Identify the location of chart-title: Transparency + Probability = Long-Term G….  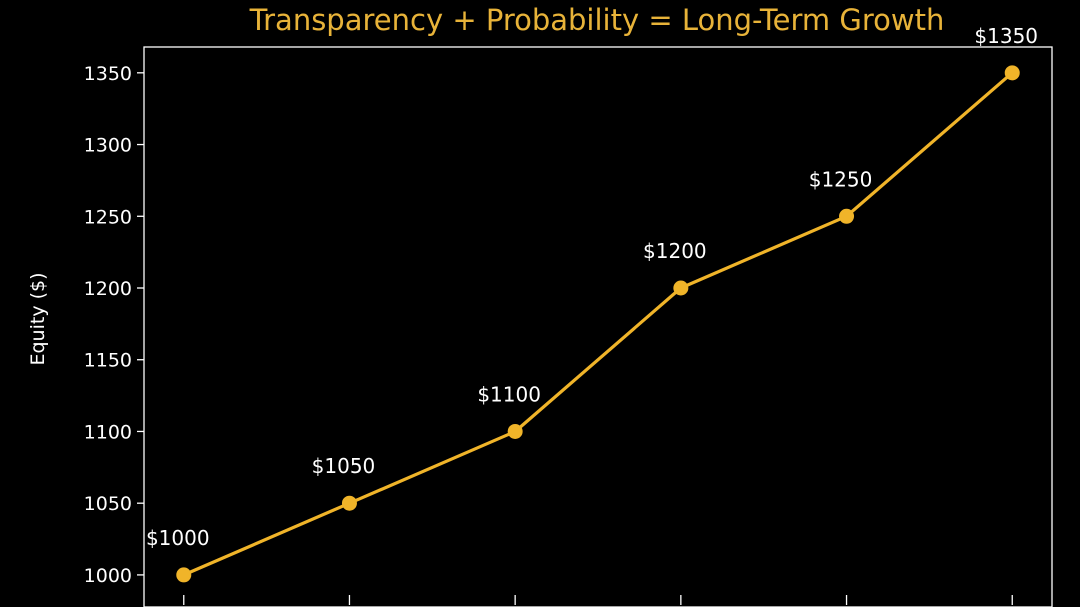
(597, 20).